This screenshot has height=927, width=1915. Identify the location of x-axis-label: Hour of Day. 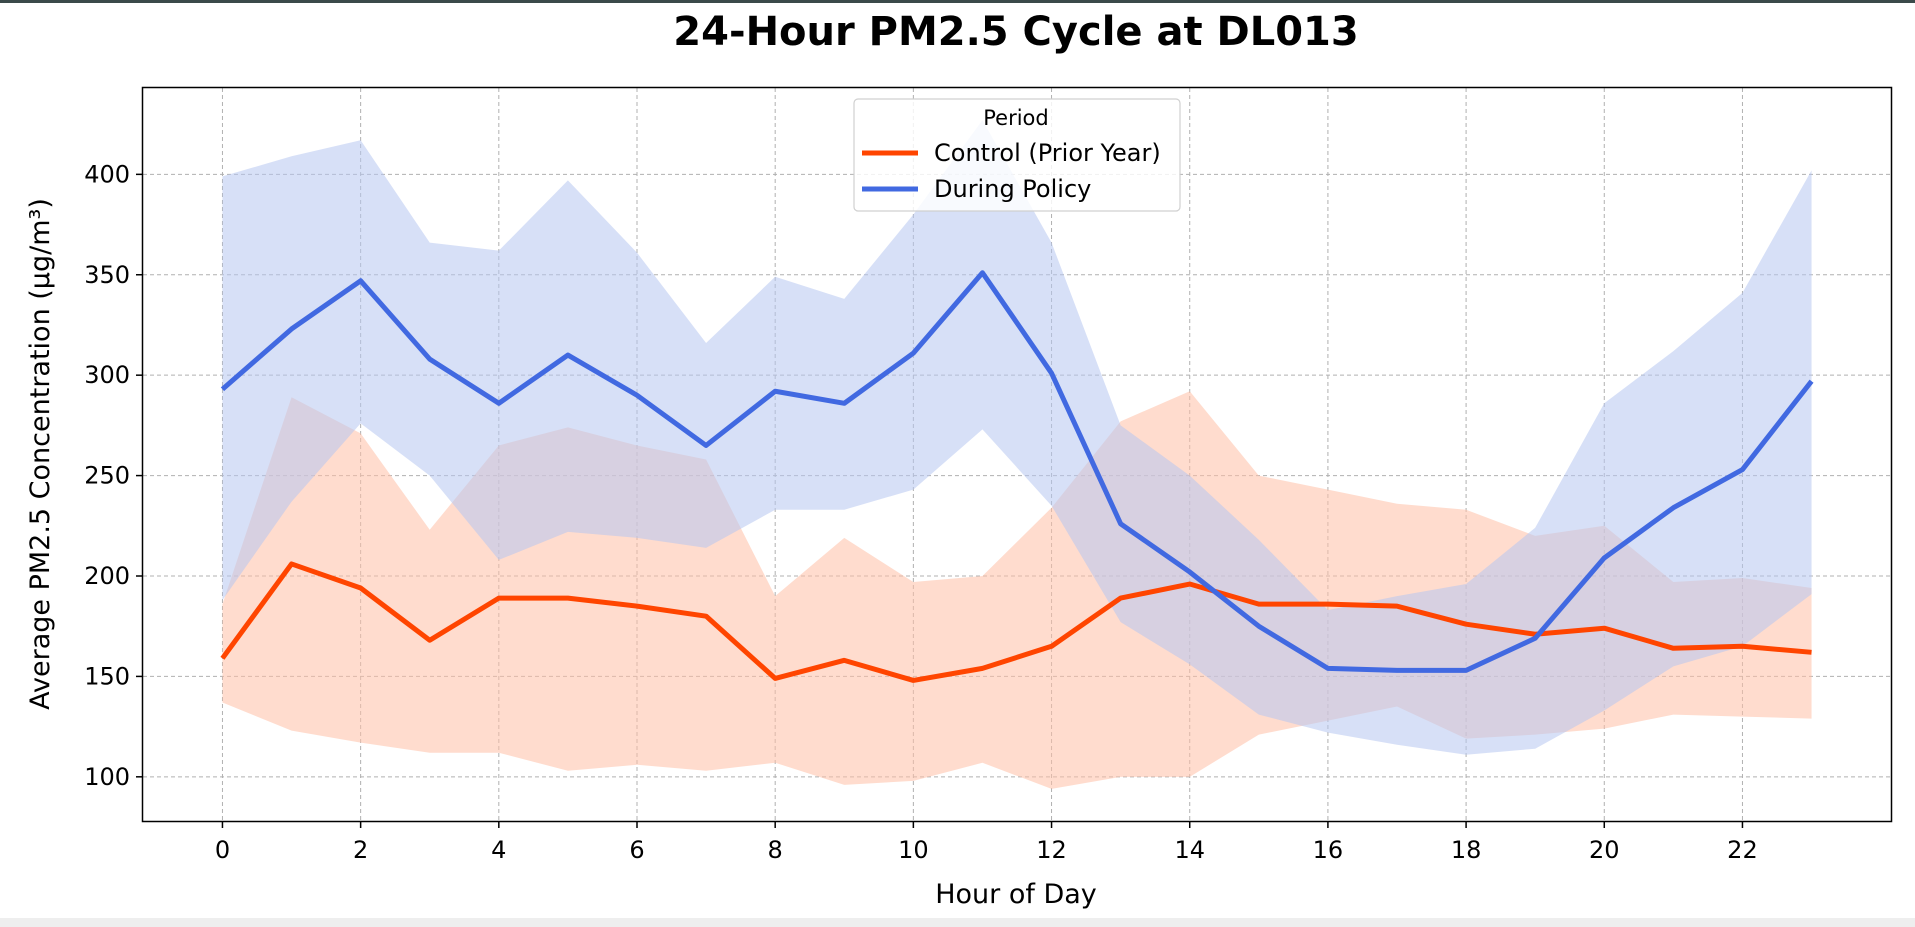
(1016, 894).